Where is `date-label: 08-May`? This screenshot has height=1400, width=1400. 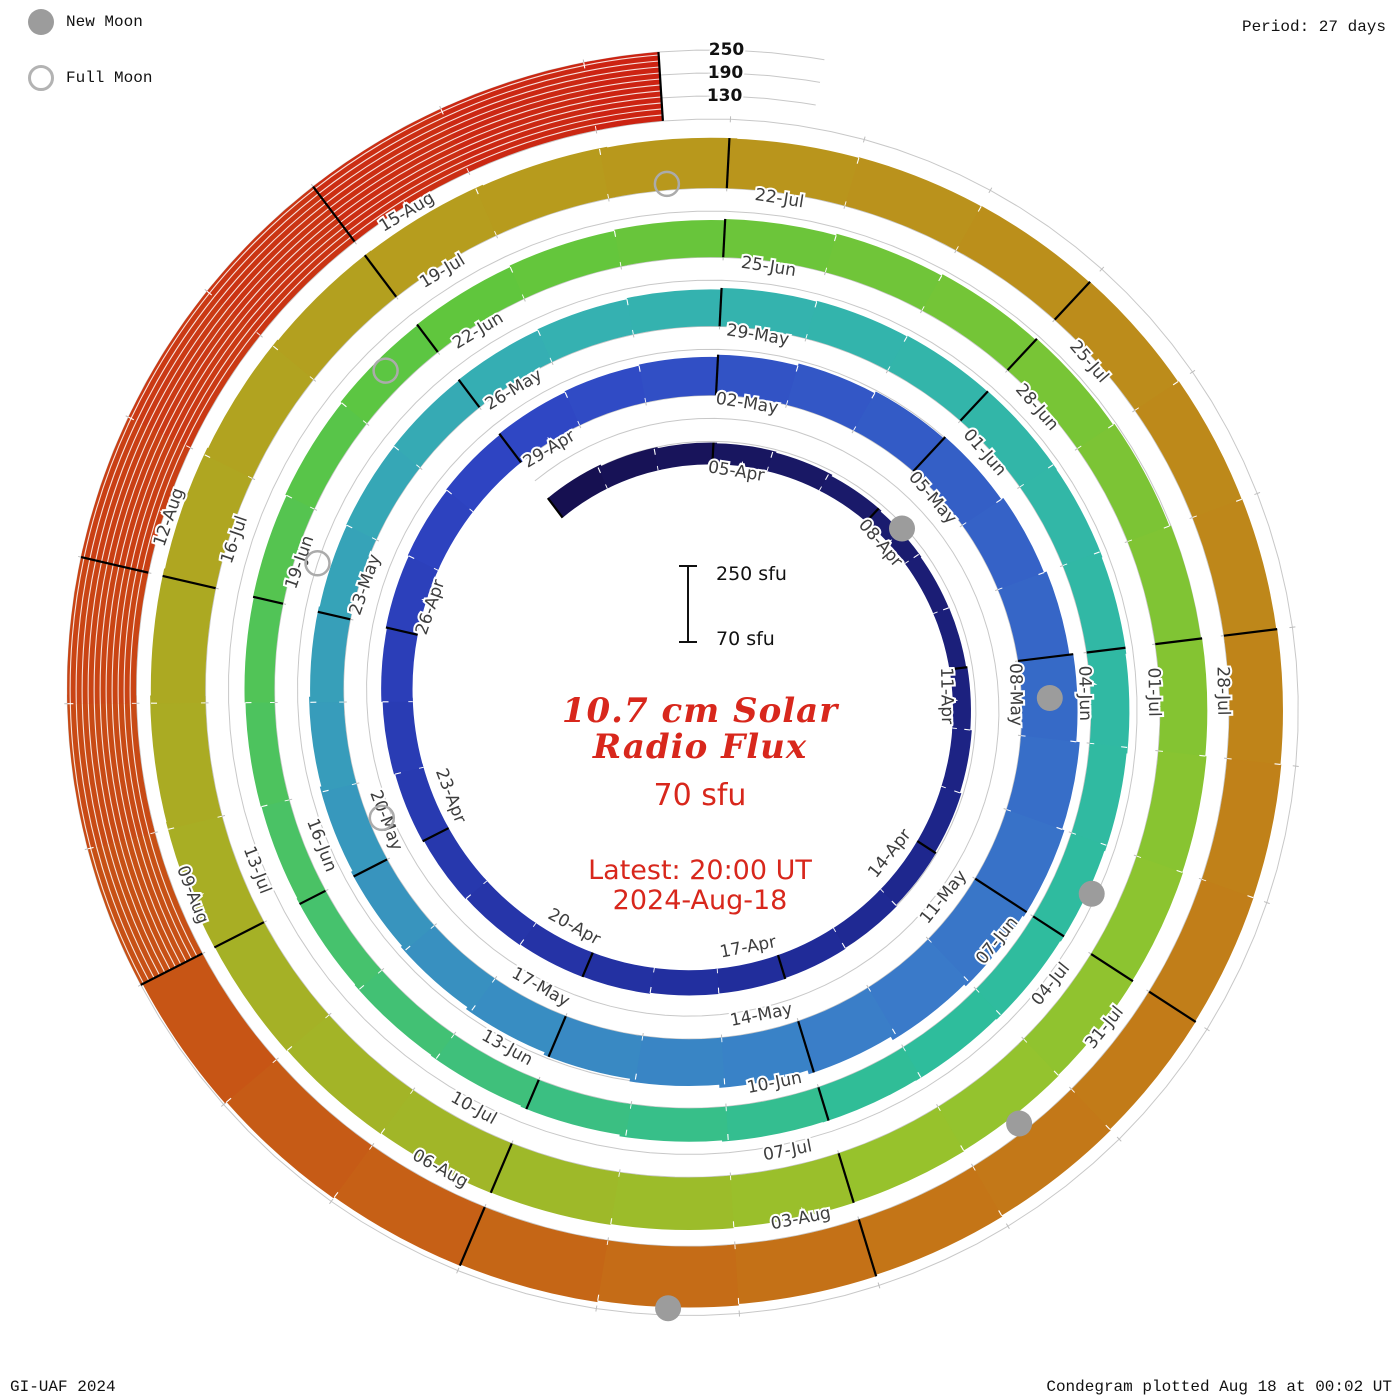 date-label: 08-May is located at coordinates (1015, 694).